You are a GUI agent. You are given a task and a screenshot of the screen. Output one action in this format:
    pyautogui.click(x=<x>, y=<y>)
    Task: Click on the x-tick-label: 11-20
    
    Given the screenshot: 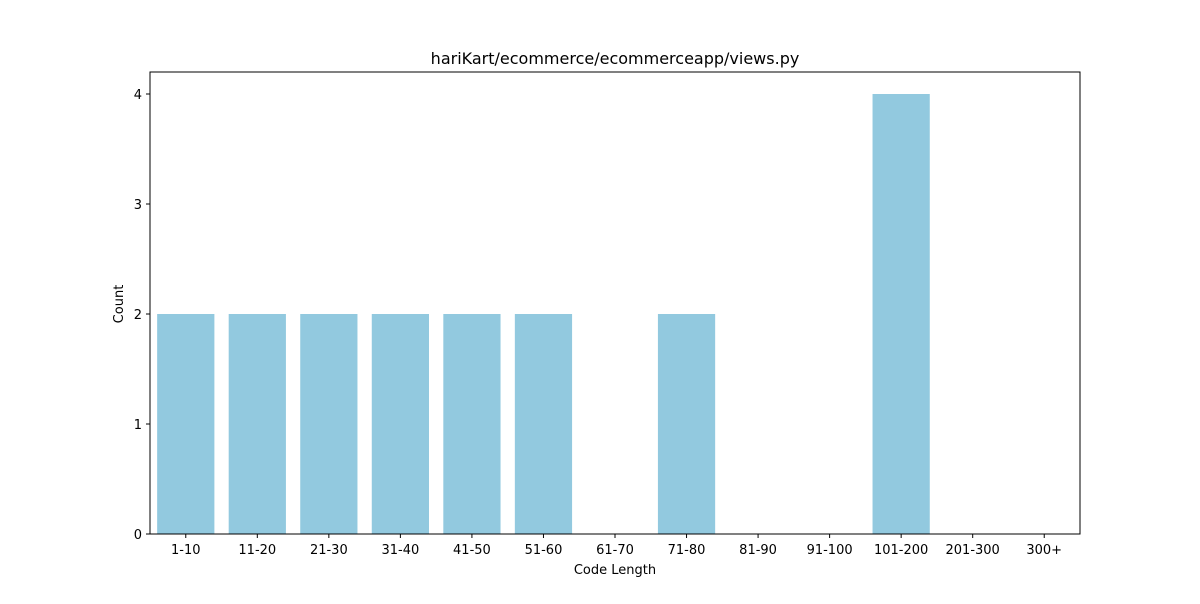 What is the action you would take?
    pyautogui.click(x=257, y=550)
    